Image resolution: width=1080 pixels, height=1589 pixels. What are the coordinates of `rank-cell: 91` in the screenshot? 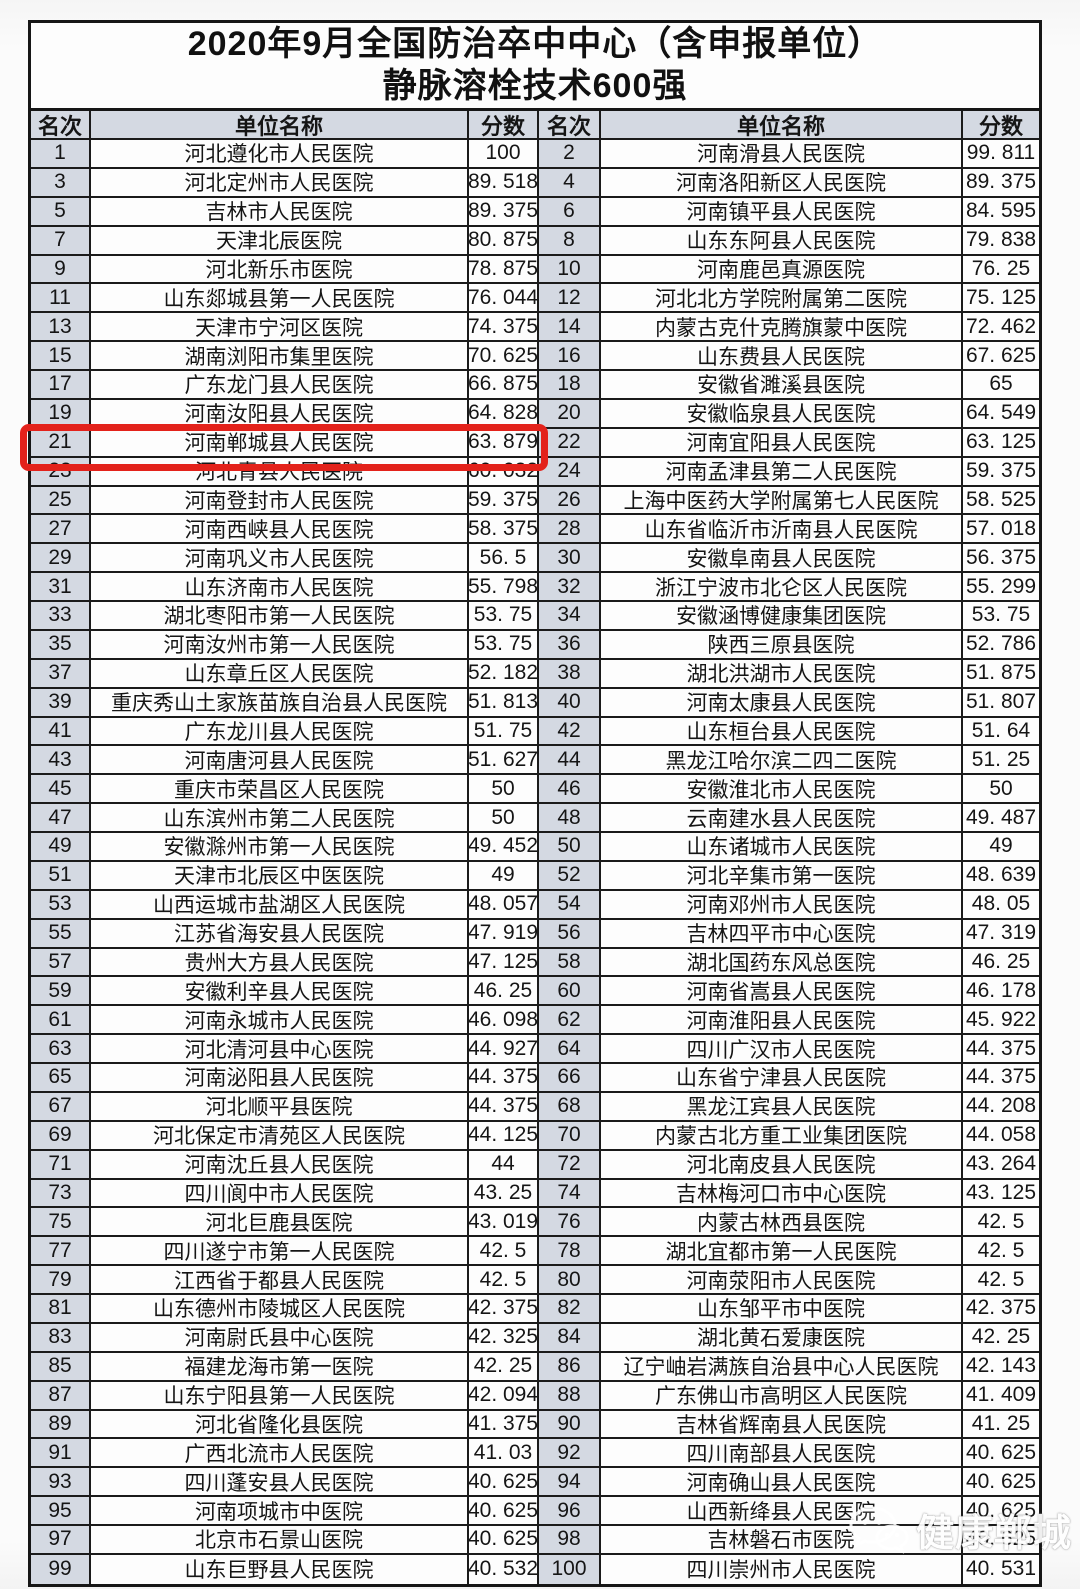 It's located at (61, 1454).